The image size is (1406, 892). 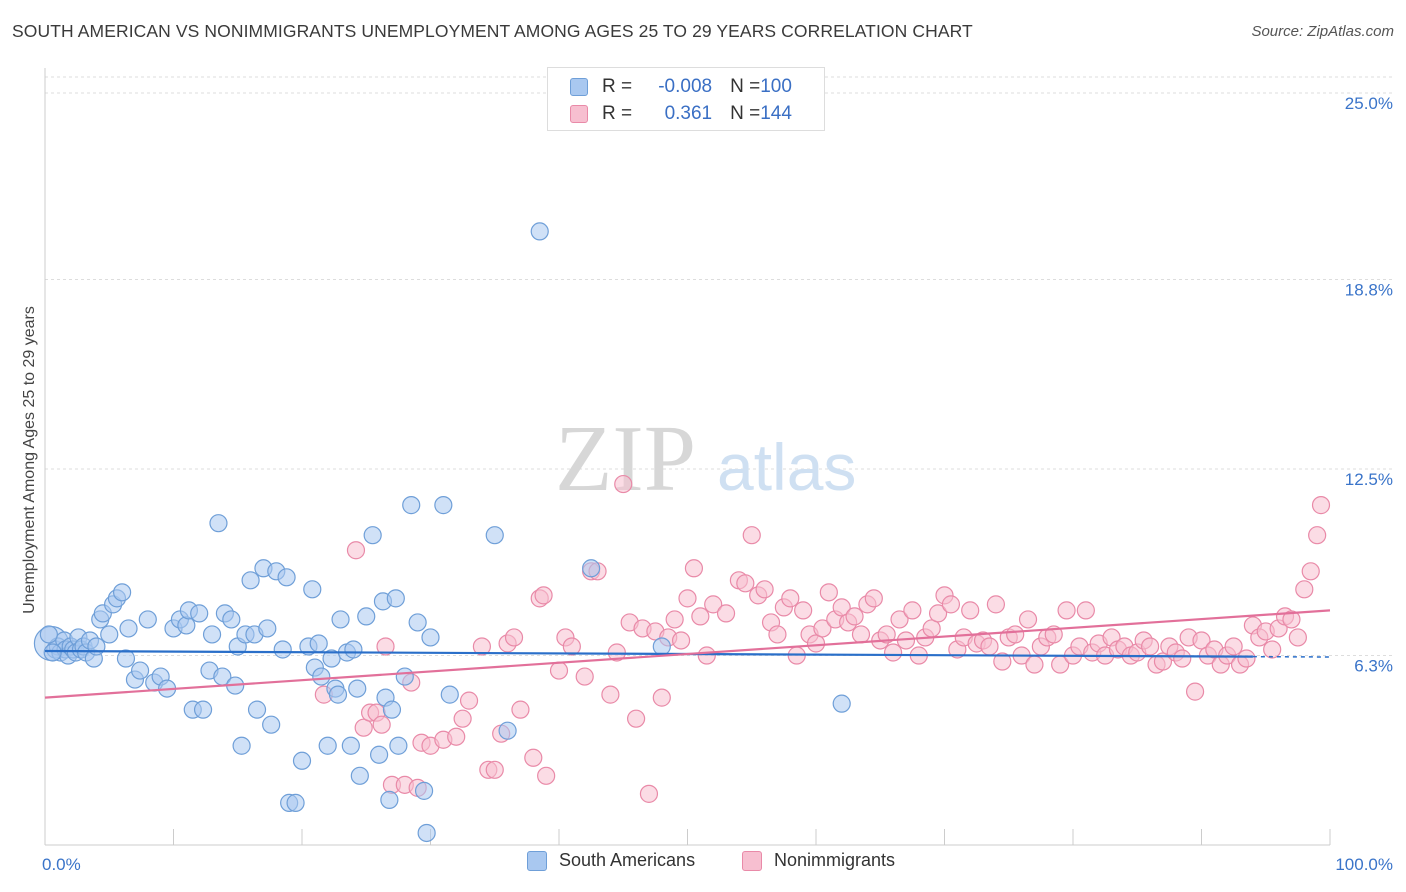 I want to click on legend-item-south-americans: South Americans, so click(x=611, y=860).